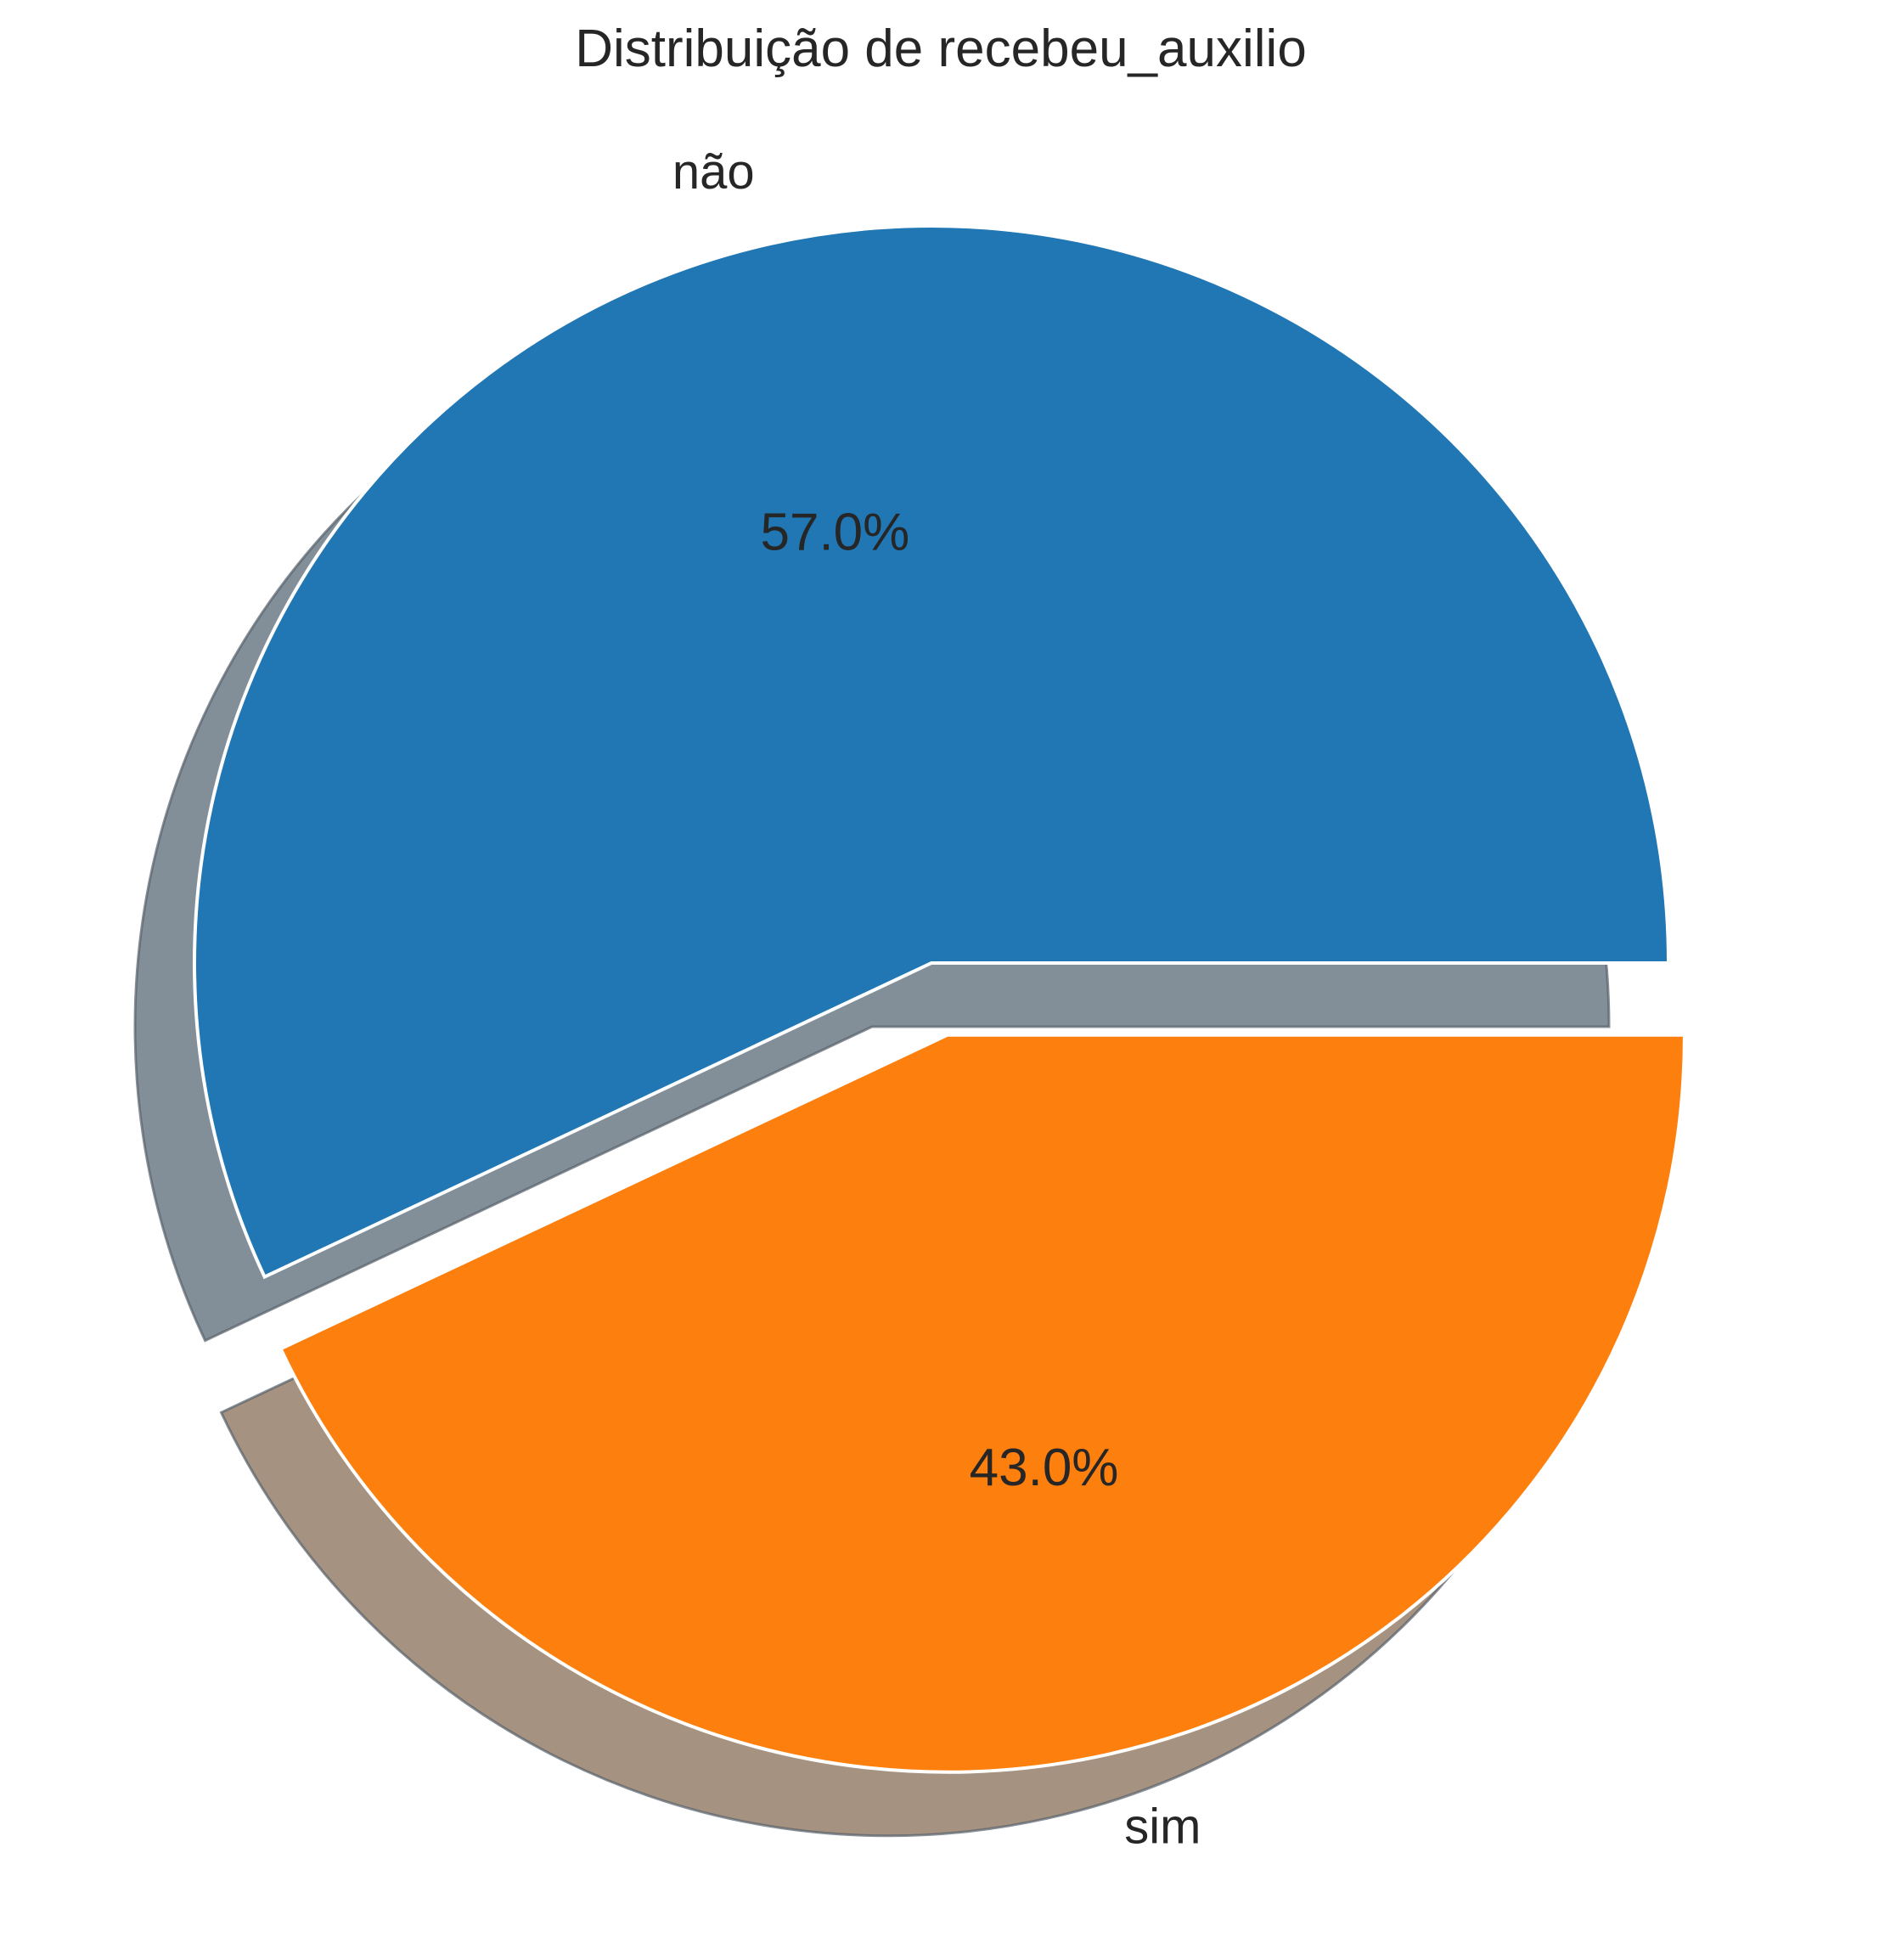 The width and height of the screenshot is (1896, 1960). Describe the element at coordinates (1044, 1468) in the screenshot. I see `value-label-sim: 43.0%` at that location.